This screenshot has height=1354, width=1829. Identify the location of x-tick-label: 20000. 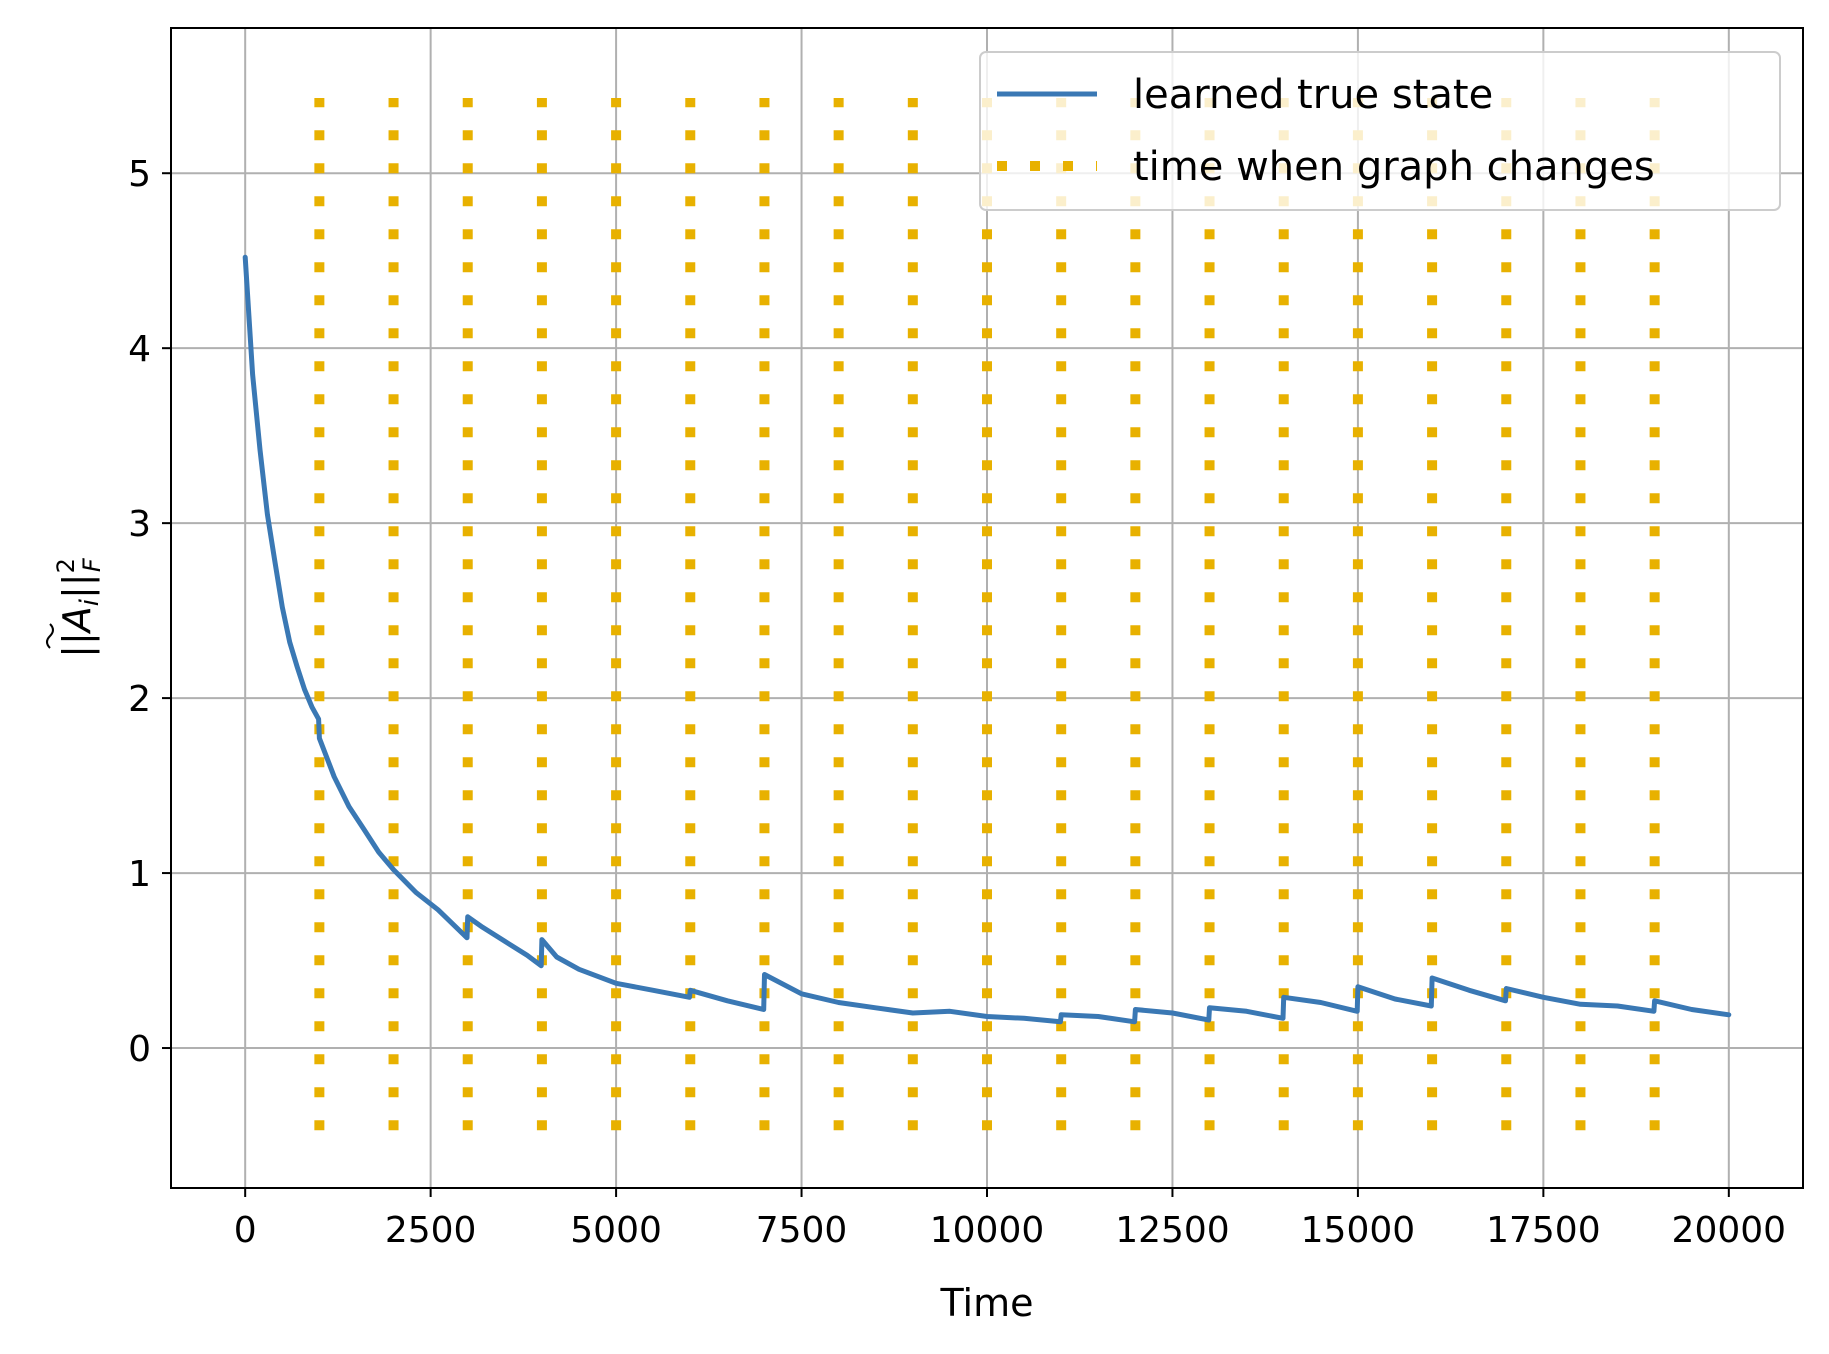
(1729, 1230).